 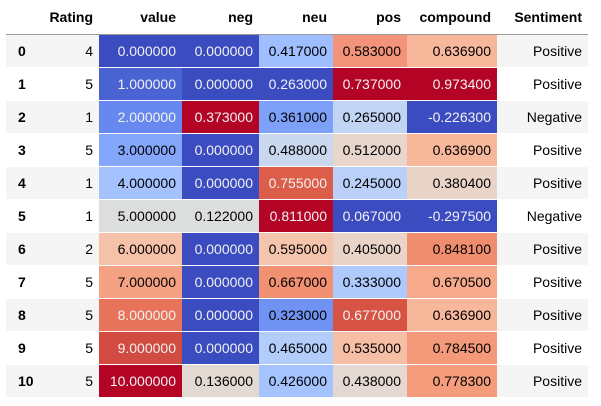 What do you see at coordinates (370, 380) in the screenshot?
I see `pos-cell: 0.438000` at bounding box center [370, 380].